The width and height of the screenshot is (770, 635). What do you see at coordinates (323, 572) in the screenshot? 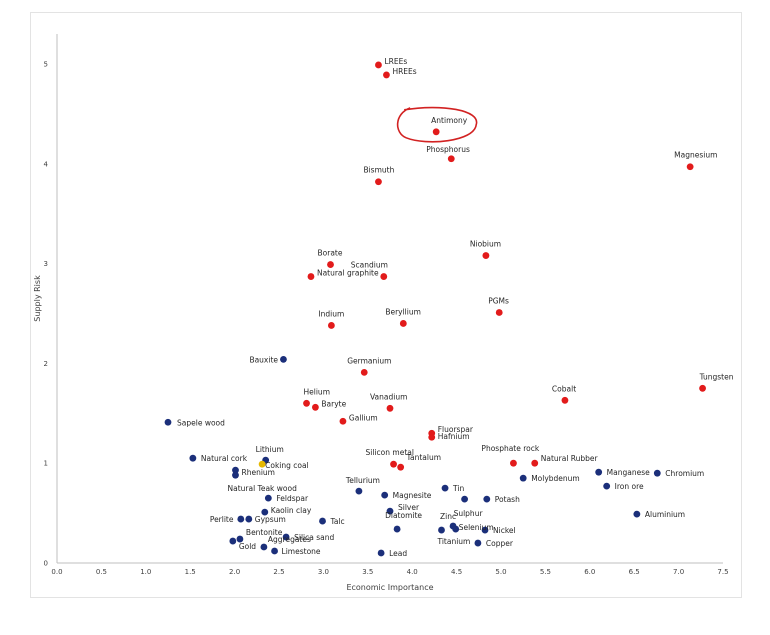
I see `x-tick-label: 3.0` at bounding box center [323, 572].